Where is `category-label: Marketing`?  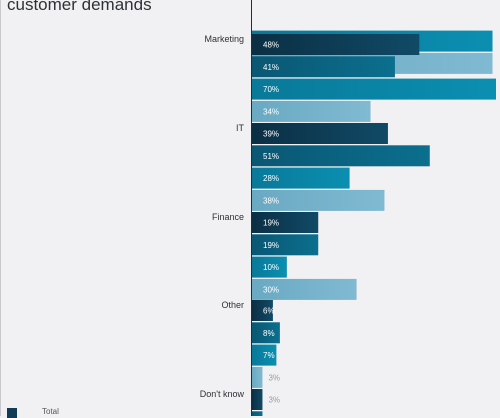 category-label: Marketing is located at coordinates (224, 39).